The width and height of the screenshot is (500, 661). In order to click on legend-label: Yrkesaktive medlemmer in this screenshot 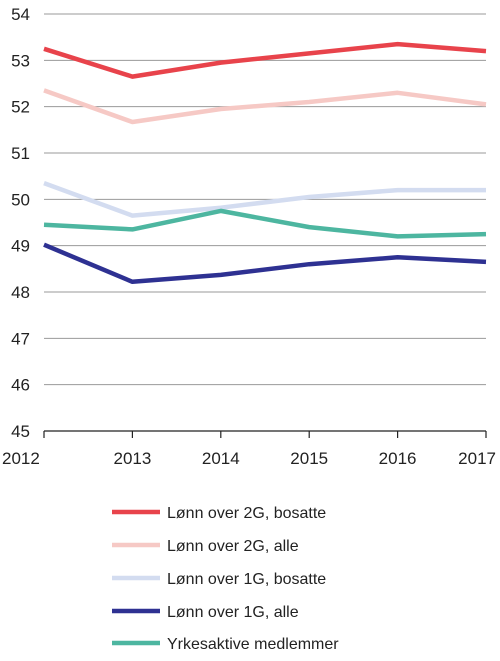, I will do `click(253, 644)`.